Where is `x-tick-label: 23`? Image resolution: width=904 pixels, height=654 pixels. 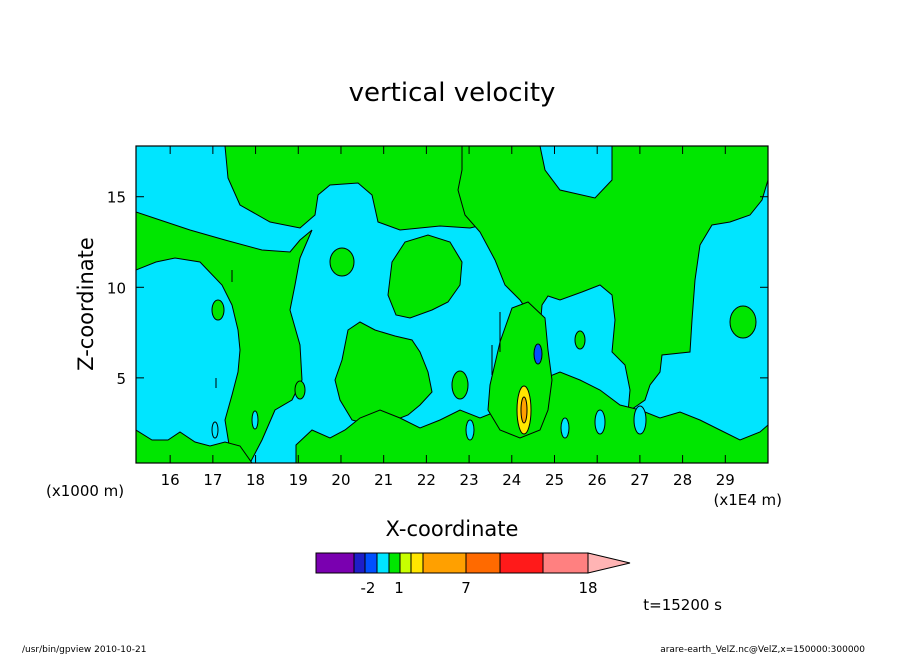
x-tick-label: 23 is located at coordinates (469, 480).